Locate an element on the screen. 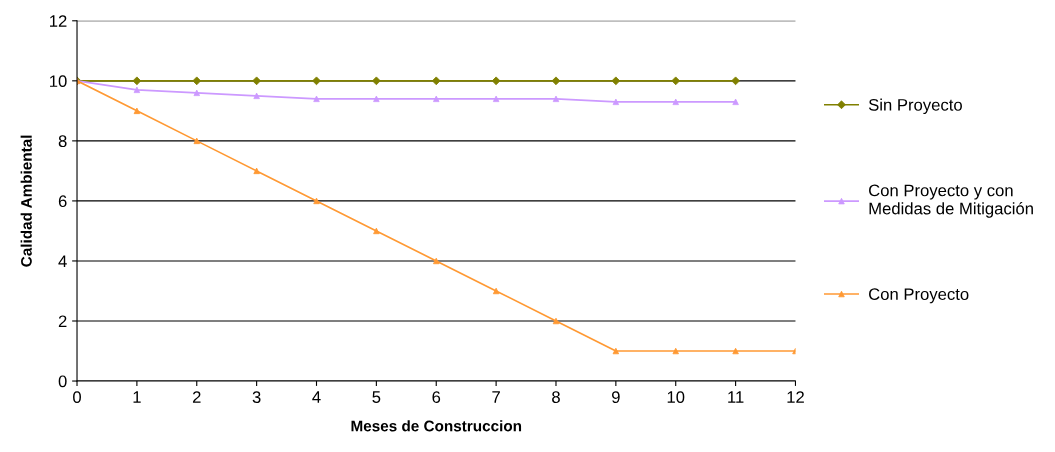 The width and height of the screenshot is (1055, 452). y-axis-title: Calidad Ambiental is located at coordinates (26, 201).